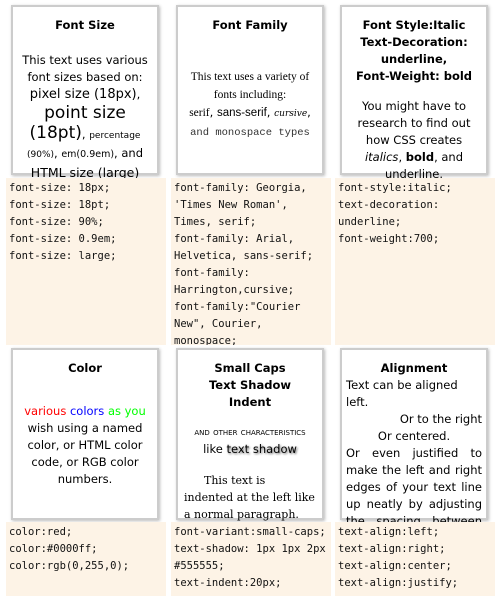 This screenshot has height=596, width=500. What do you see at coordinates (389, 532) in the screenshot?
I see `code-line: text-align:left;` at bounding box center [389, 532].